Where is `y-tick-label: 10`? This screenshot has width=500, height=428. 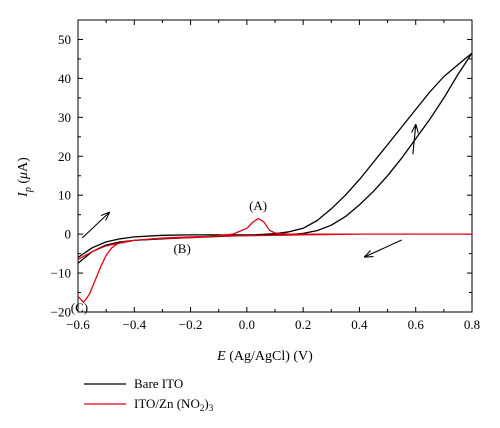 y-tick-label: 10 is located at coordinates (64, 195).